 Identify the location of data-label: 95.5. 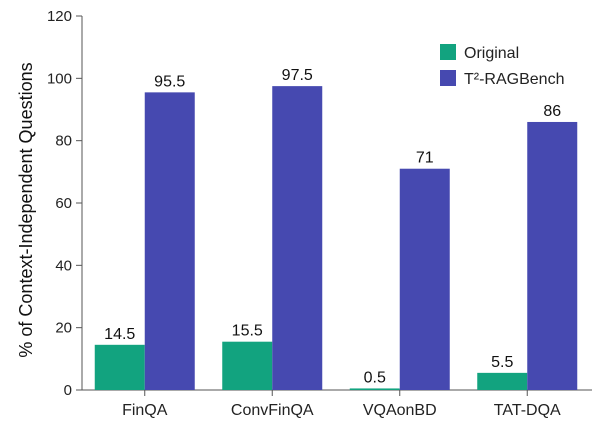
(169, 81).